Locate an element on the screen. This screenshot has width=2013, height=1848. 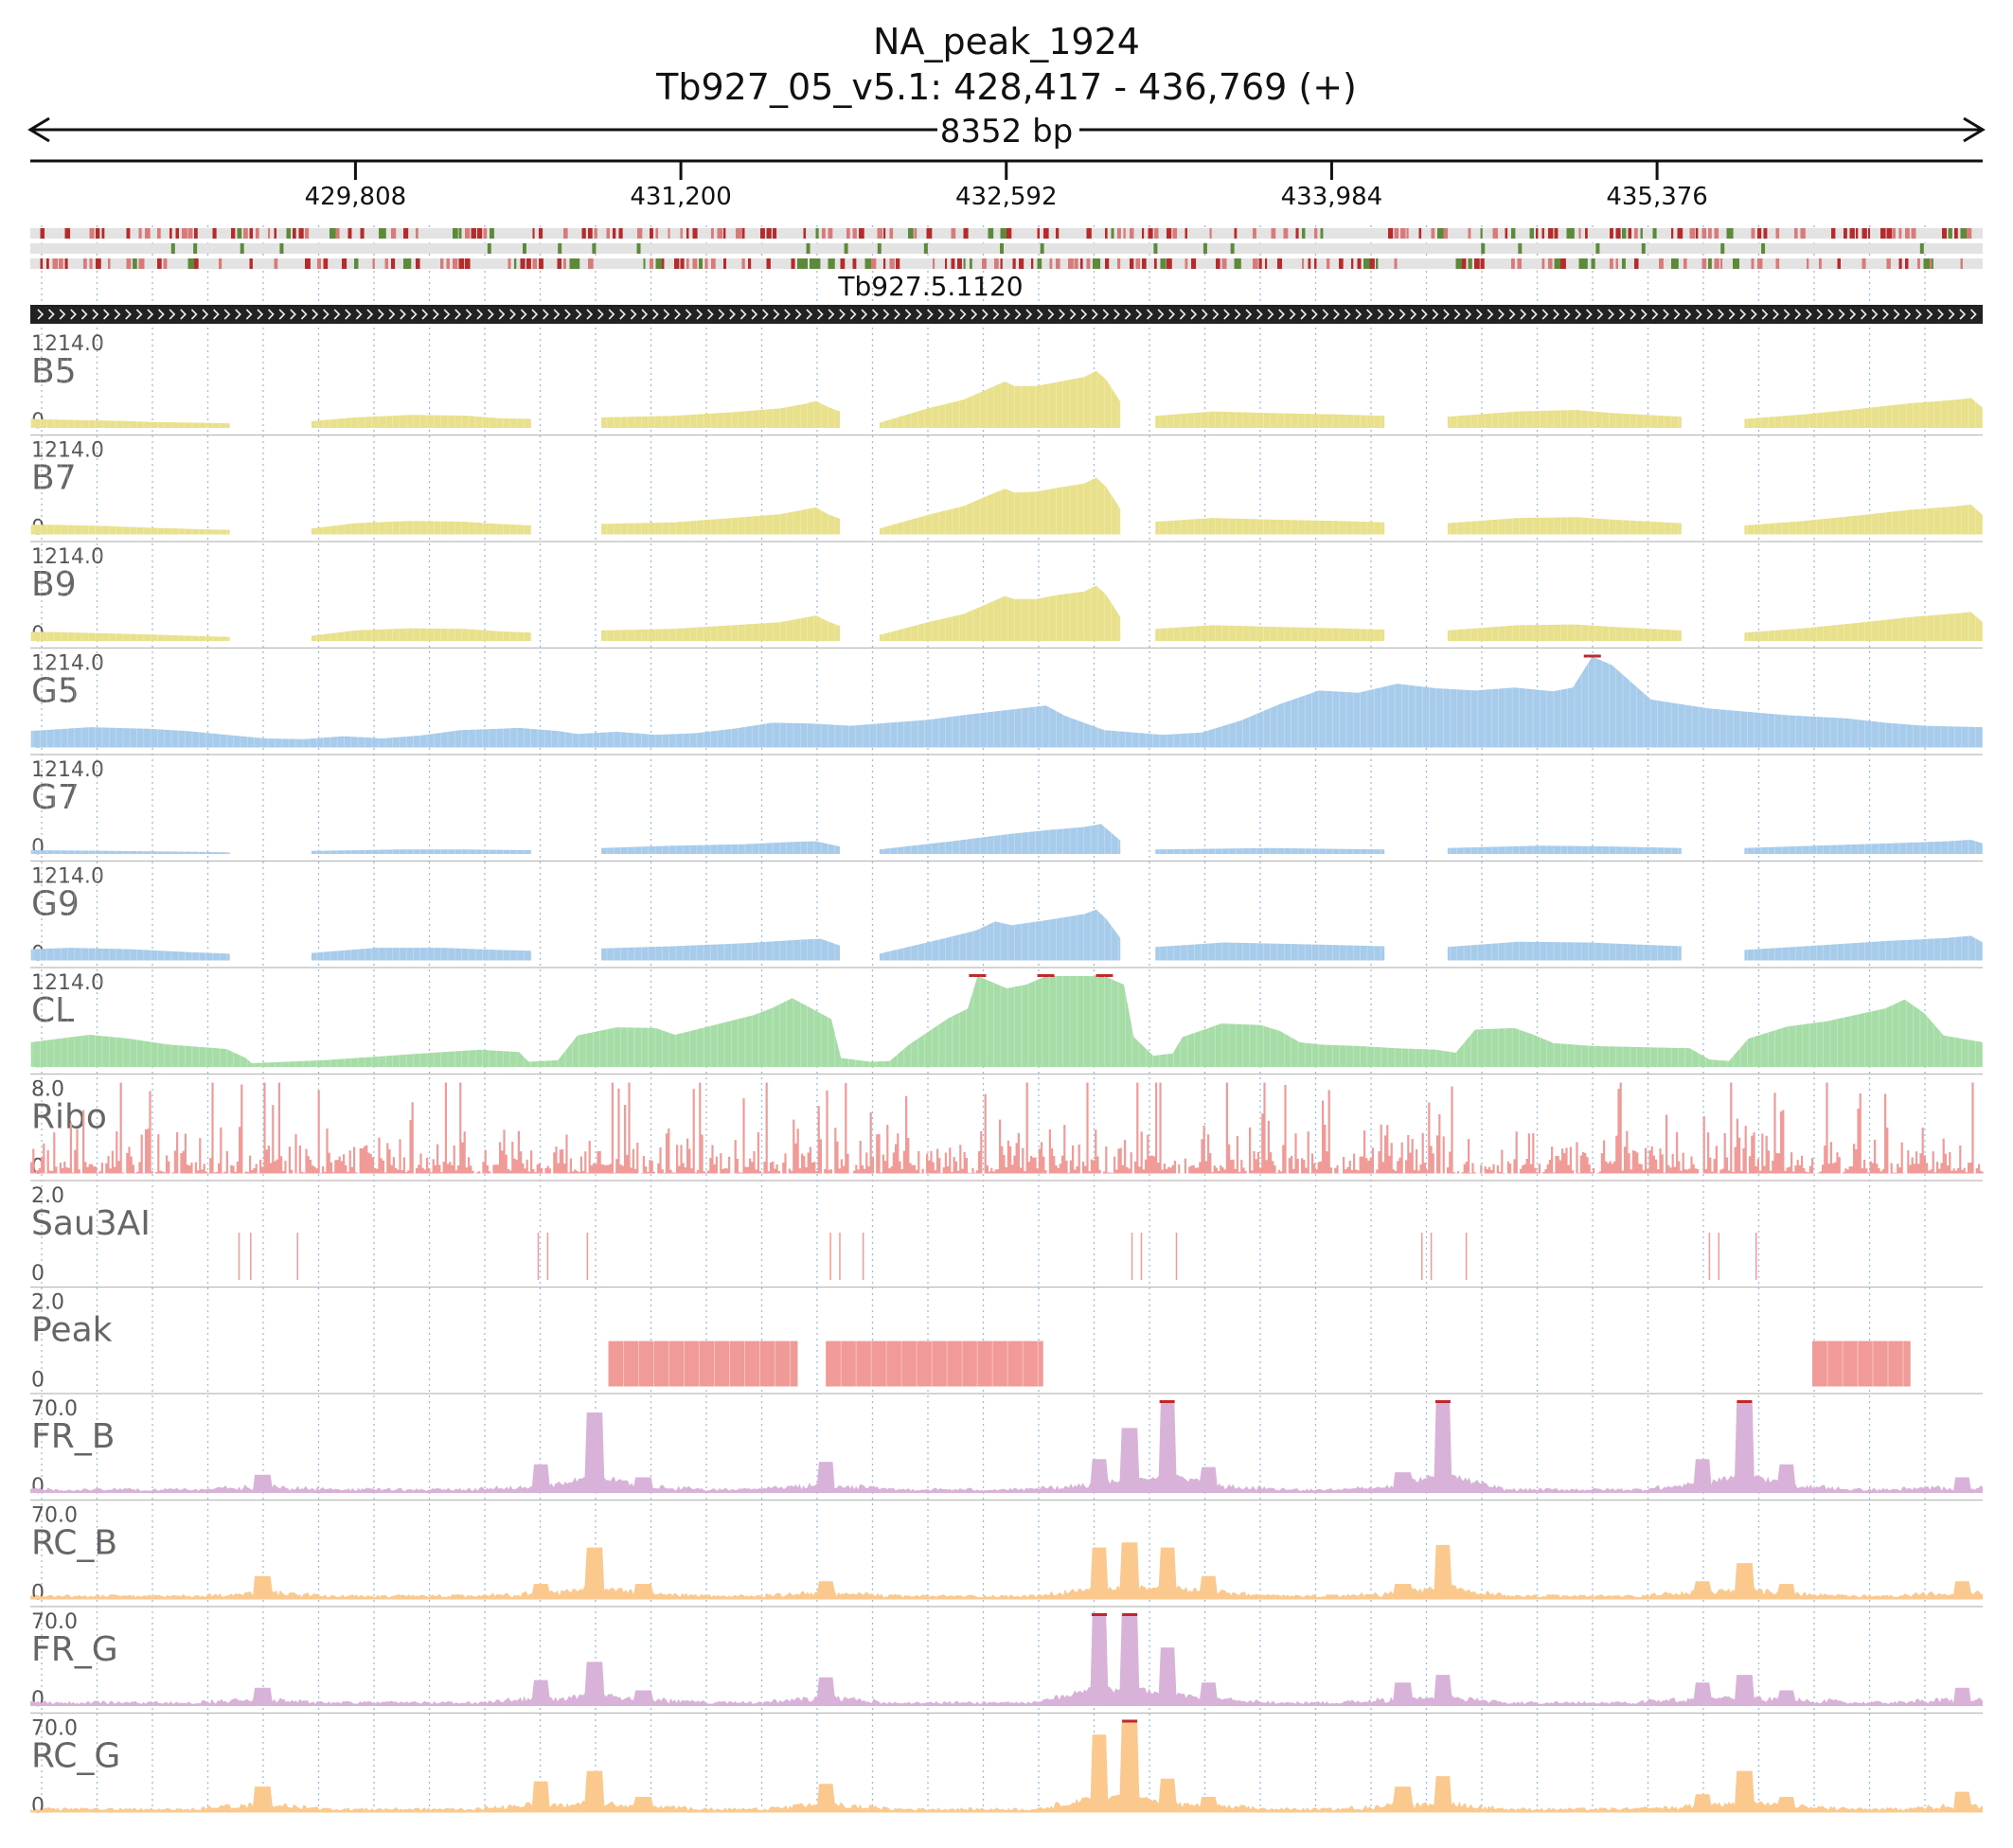
track-g9: 1214.0G90 is located at coordinates (1006, 916).